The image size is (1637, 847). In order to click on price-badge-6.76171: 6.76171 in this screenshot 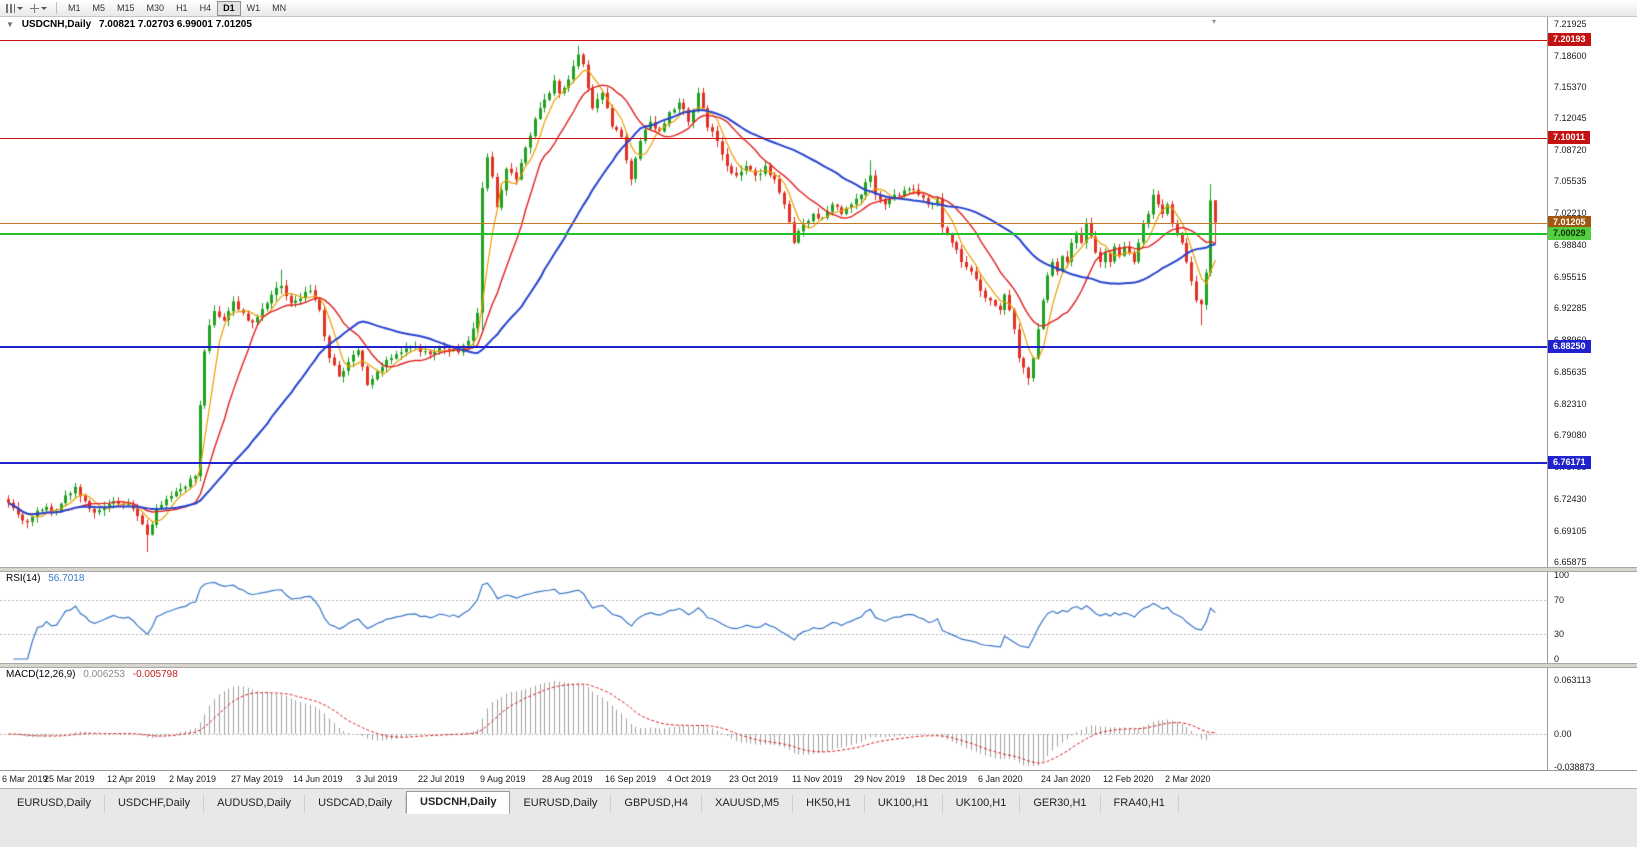, I will do `click(1569, 462)`.